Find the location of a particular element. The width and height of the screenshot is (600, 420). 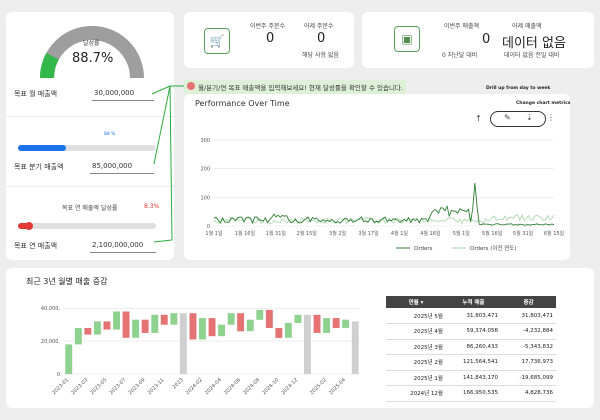

yesterday-sales-label: 어제 매출액 is located at coordinates (527, 26).